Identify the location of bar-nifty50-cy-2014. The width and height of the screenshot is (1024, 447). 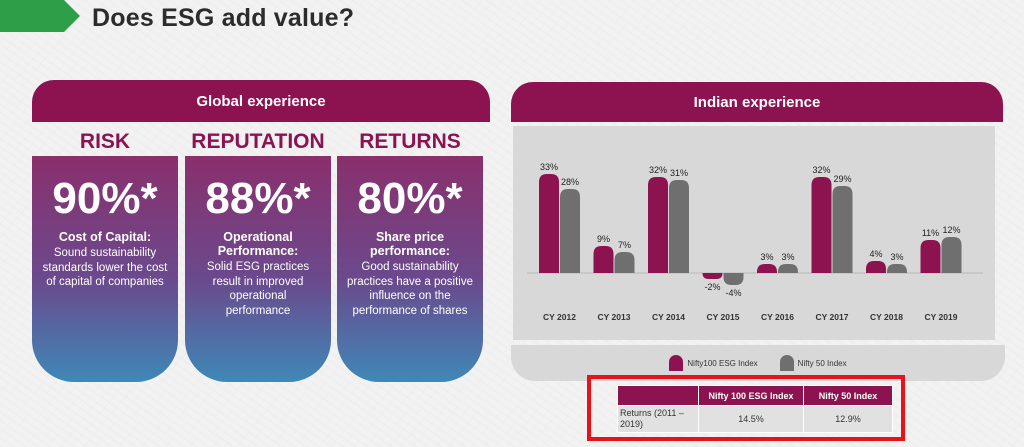
(679, 226).